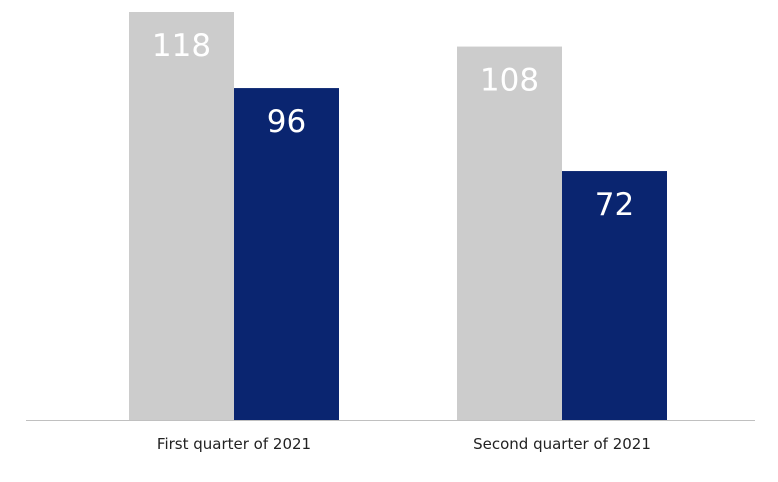  What do you see at coordinates (286, 122) in the screenshot?
I see `data-label-series-2-cat-1: 96` at bounding box center [286, 122].